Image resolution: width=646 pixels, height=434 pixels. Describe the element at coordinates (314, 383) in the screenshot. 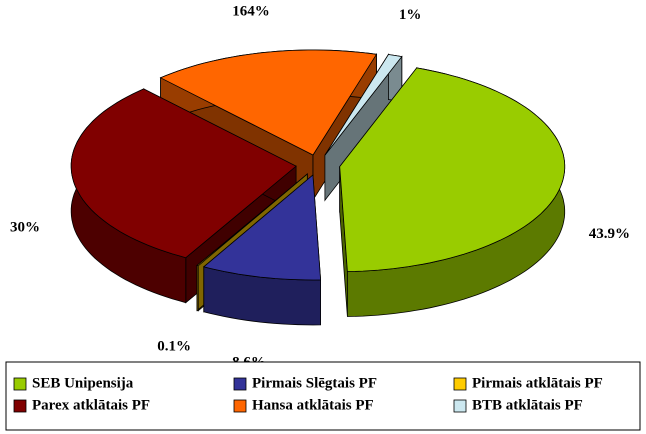

I see `legend-label: Pirmais Slēgtais PF` at that location.